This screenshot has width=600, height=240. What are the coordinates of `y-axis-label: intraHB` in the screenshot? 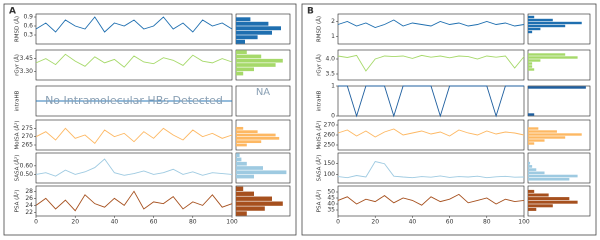 It's located at (320, 100).